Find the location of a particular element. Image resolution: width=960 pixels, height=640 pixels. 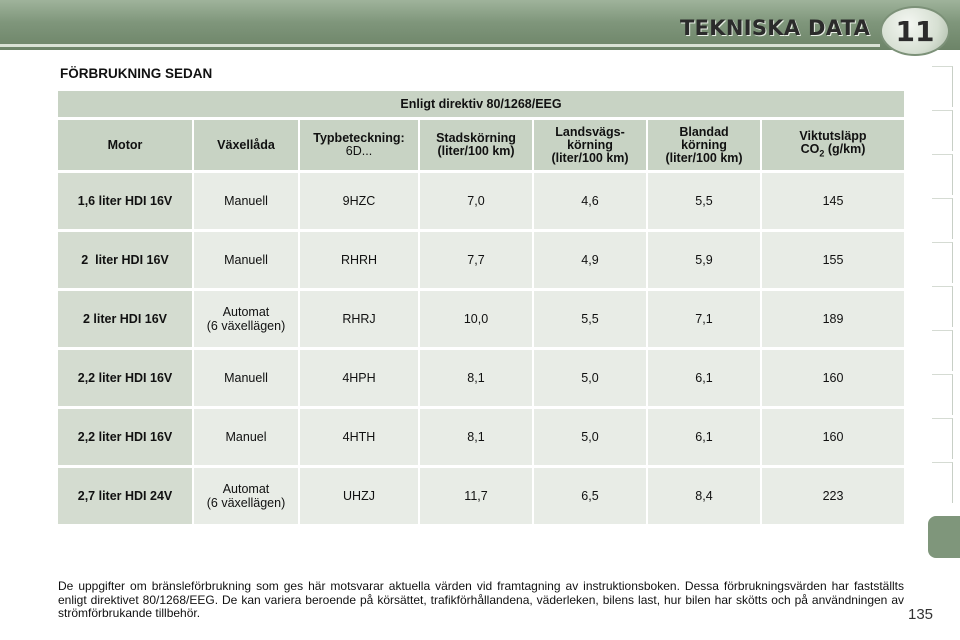

directive-row: Enligt direktiv 80/1268/EEG is located at coordinates (481, 104).